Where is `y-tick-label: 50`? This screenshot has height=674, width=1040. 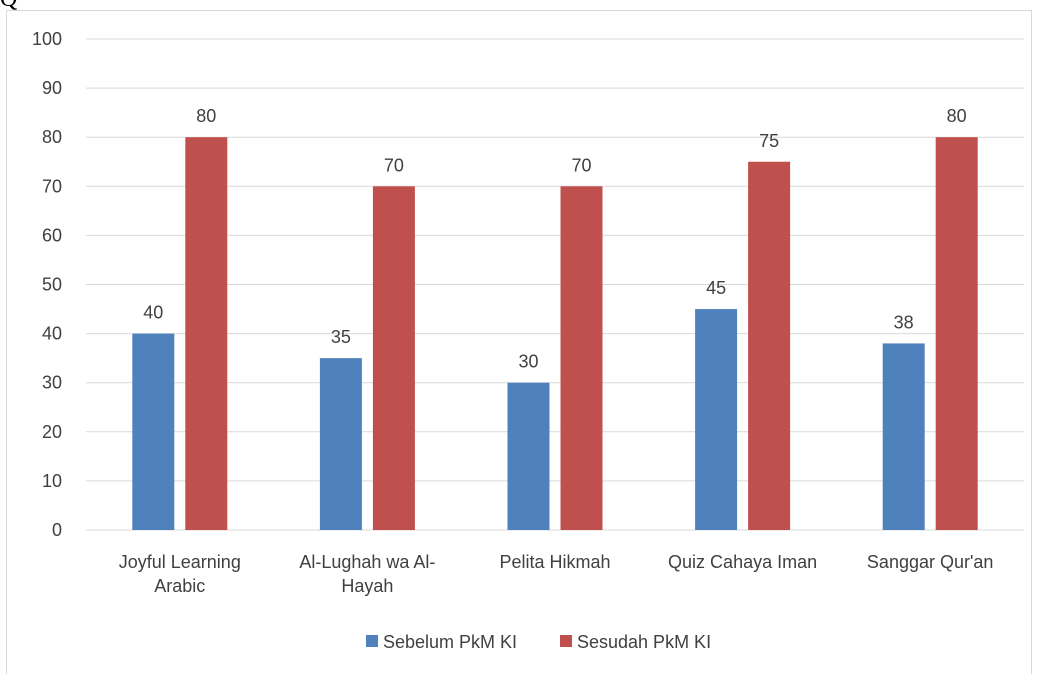
y-tick-label: 50 is located at coordinates (52, 285).